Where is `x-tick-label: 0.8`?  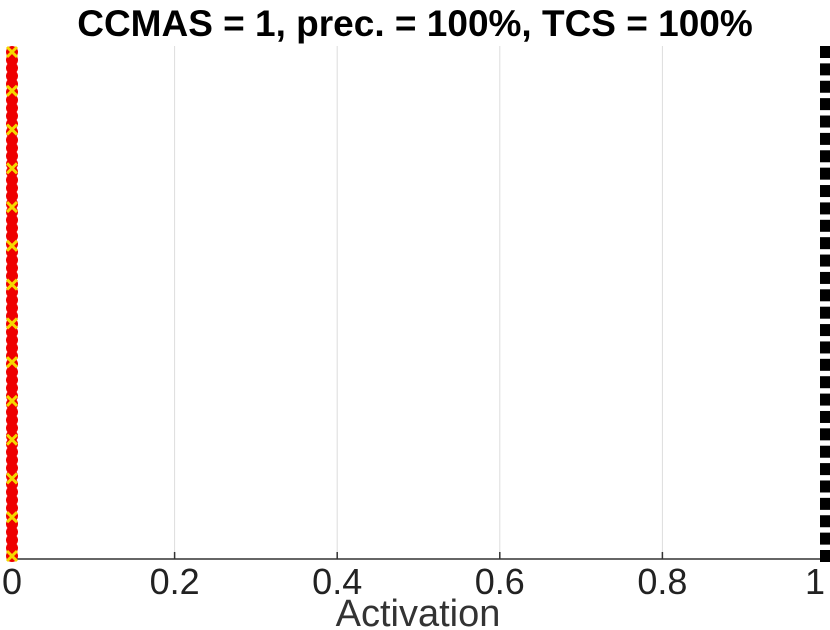 x-tick-label: 0.8 is located at coordinates (662, 581).